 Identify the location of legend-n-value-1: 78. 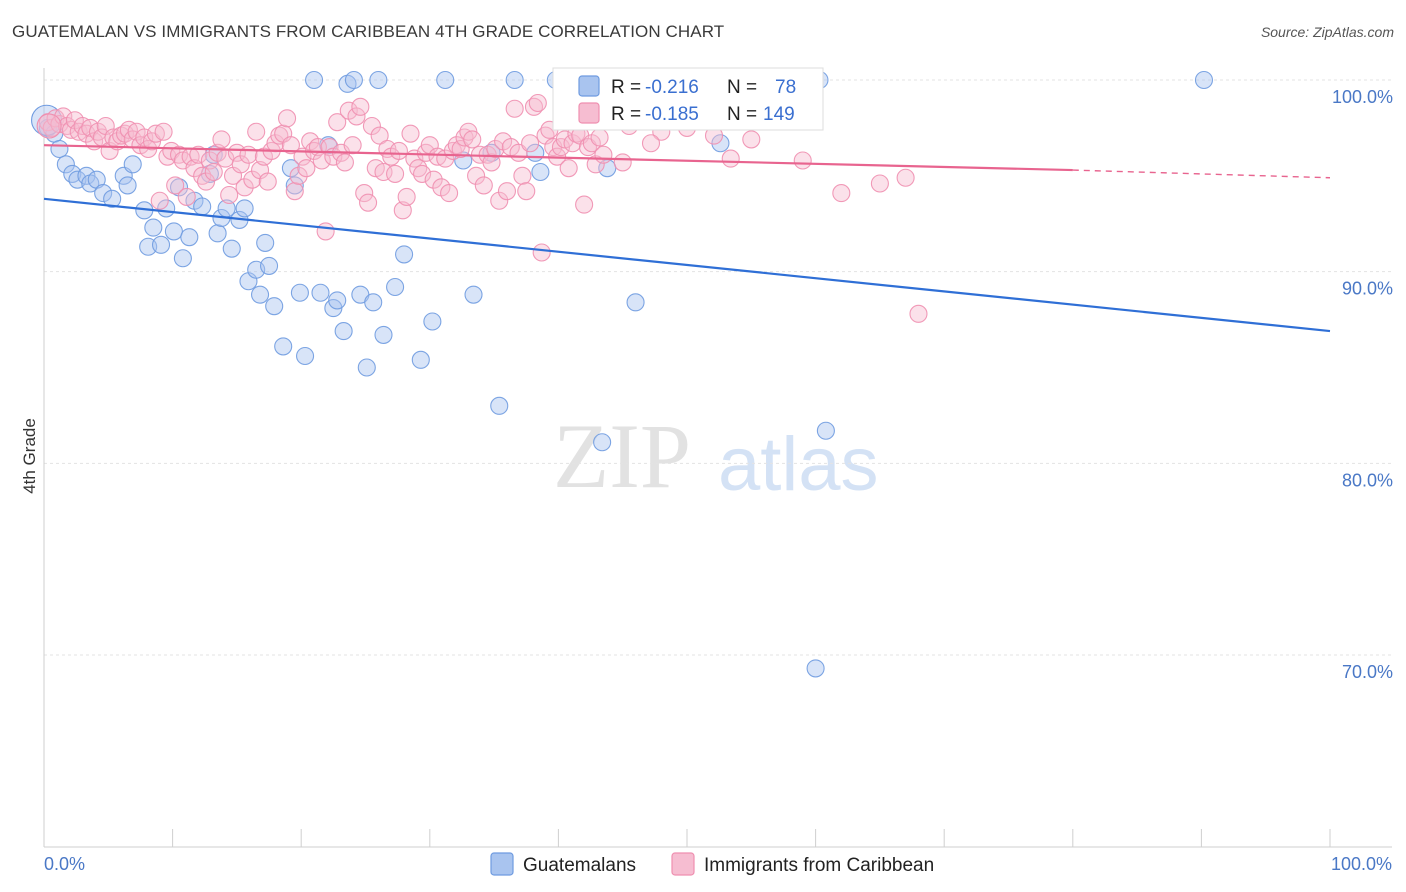
(785, 87).